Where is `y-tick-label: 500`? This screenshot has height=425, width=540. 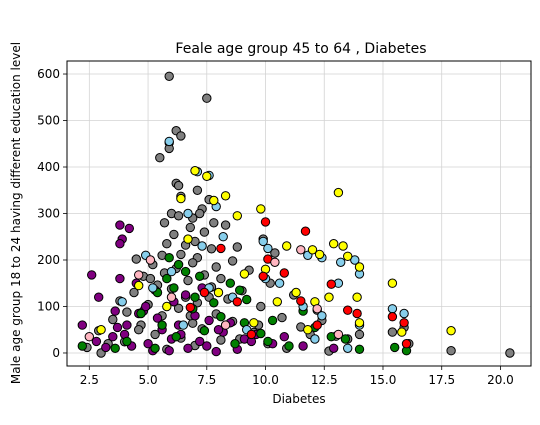 y-tick-label: 500 is located at coordinates (48, 121).